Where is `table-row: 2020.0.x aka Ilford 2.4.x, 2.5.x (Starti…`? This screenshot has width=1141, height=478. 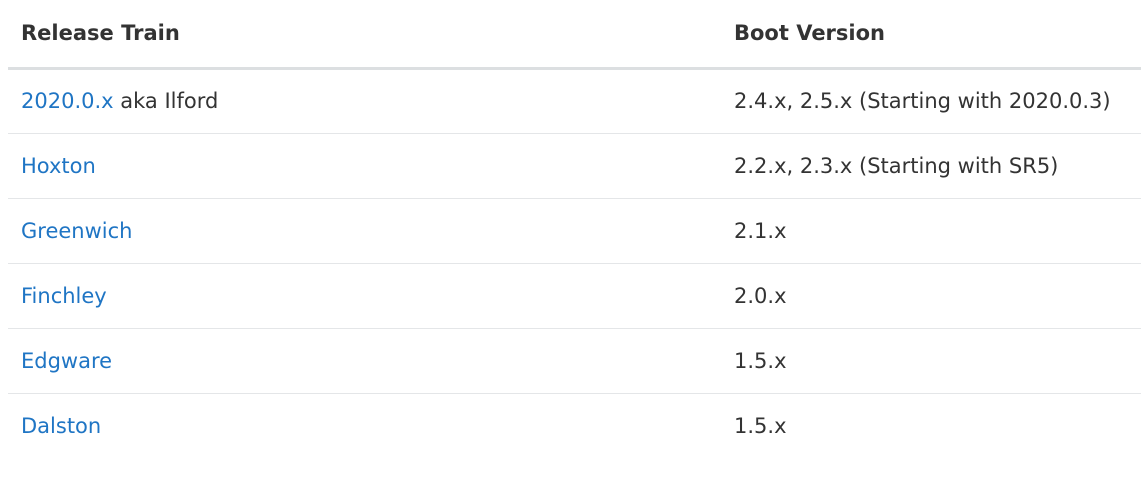
table-row: 2020.0.x aka Ilford 2.4.x, 2.5.x (Starti… is located at coordinates (574, 101).